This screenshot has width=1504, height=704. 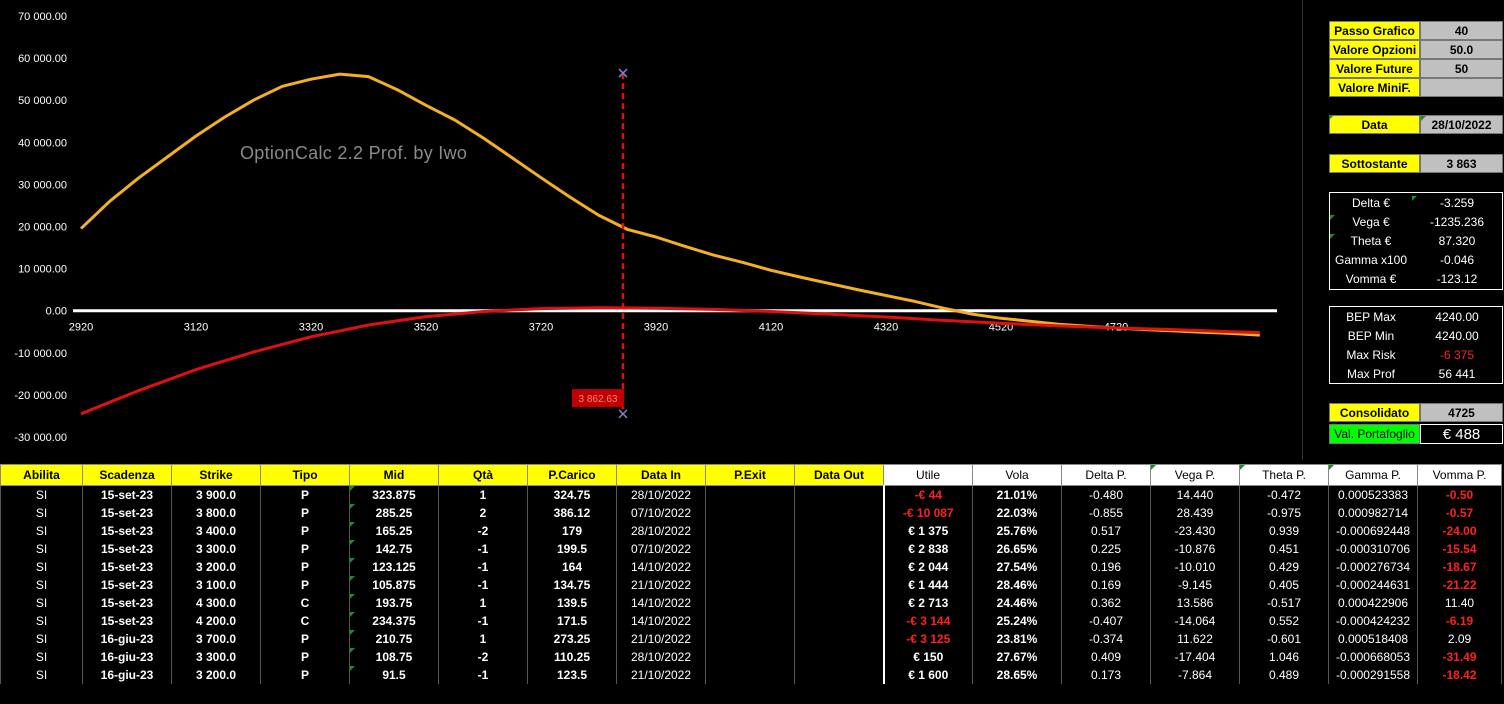 I want to click on table-cell: 179, so click(x=572, y=531).